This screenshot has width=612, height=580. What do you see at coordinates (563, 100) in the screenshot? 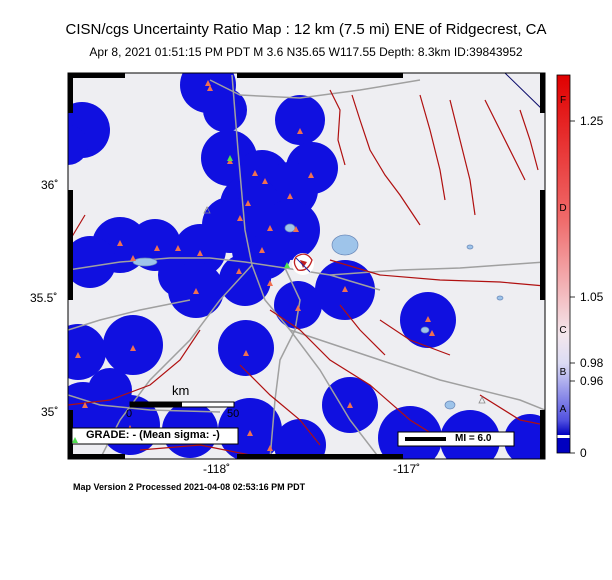
I see `colorbar-letter-f: F` at bounding box center [563, 100].